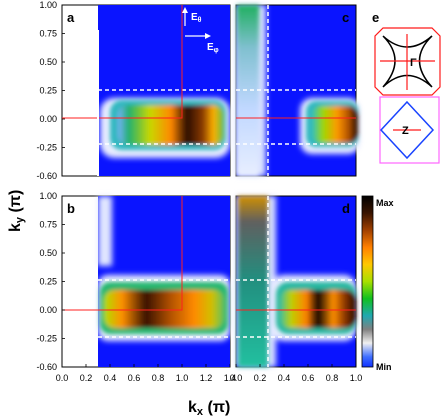 Image resolution: width=447 pixels, height=419 pixels. What do you see at coordinates (71, 208) in the screenshot?
I see `panel-b-label: b` at bounding box center [71, 208].